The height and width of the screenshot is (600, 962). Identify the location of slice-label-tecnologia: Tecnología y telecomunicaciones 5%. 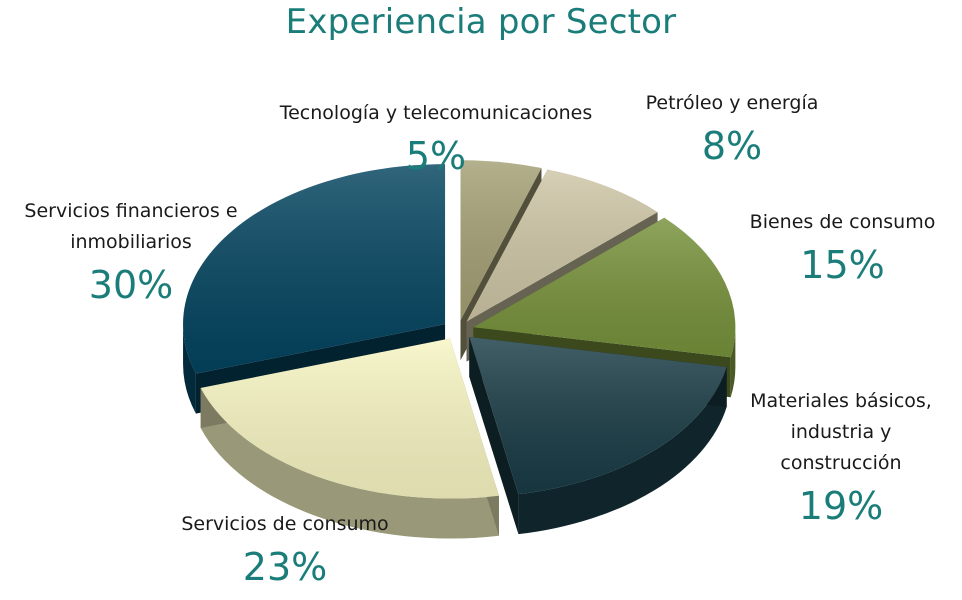
(436, 138).